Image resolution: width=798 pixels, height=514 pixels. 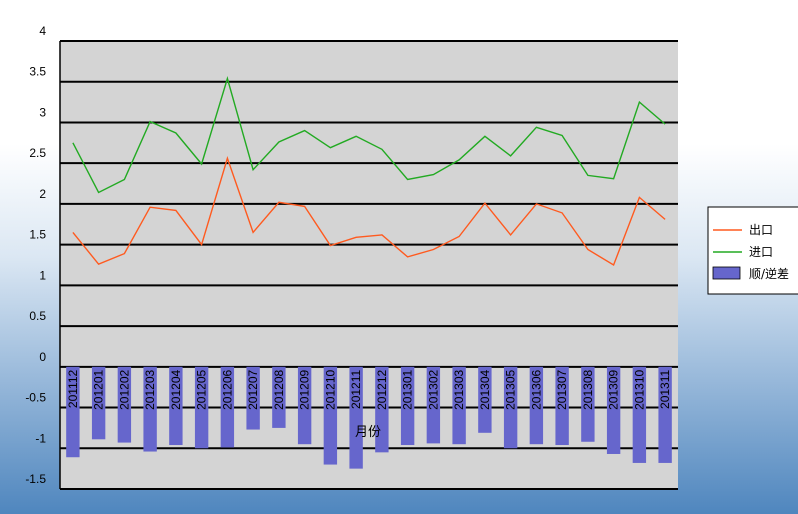 What do you see at coordinates (639, 389) in the screenshot?
I see `x-tick-label: 201310` at bounding box center [639, 389].